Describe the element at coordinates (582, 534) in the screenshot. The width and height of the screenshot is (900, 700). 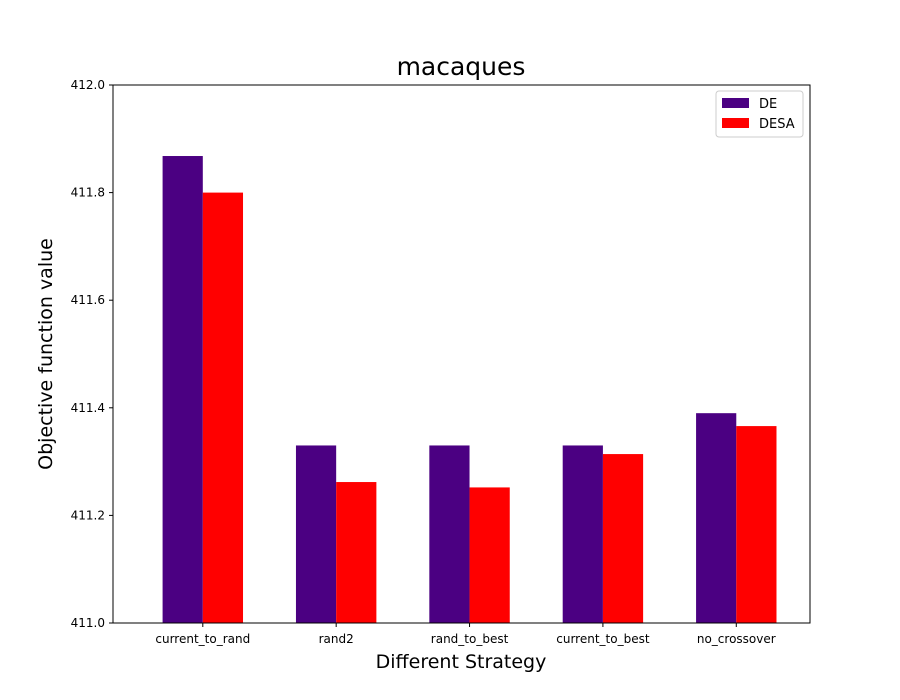
I see `bar-de-current_to_best` at that location.